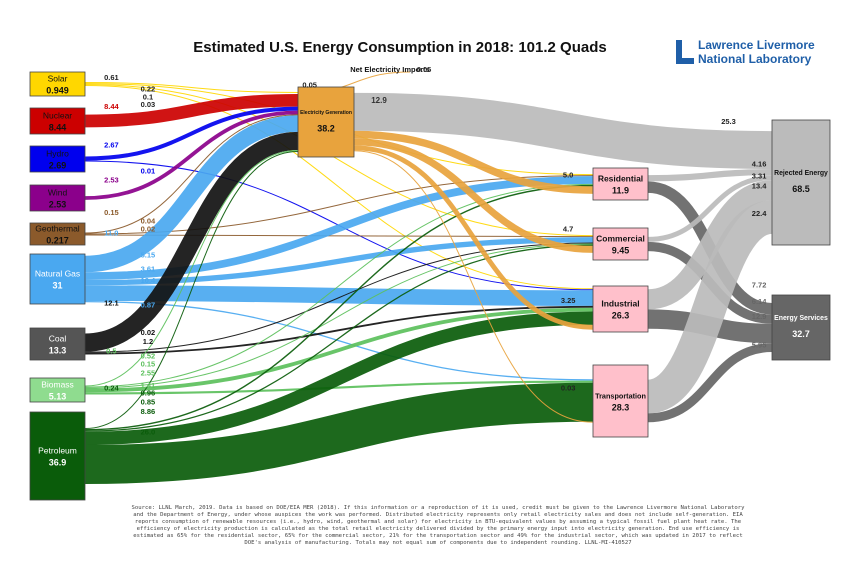 Image resolution: width=860 pixels, height=580 pixels. I want to click on flow-label: 7.72, so click(759, 284).